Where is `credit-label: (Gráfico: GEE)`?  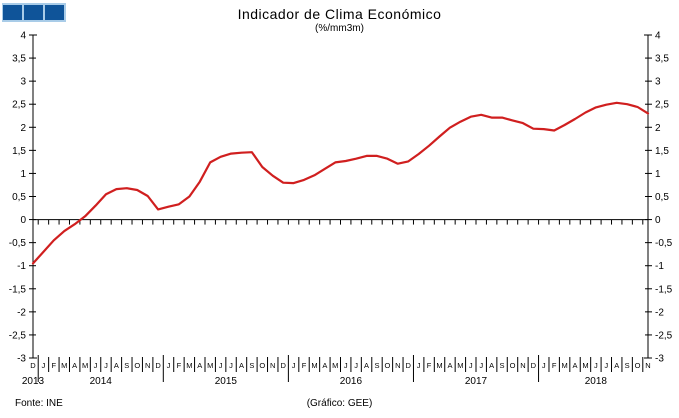
credit-label: (Gráfico: GEE) is located at coordinates (339, 403).